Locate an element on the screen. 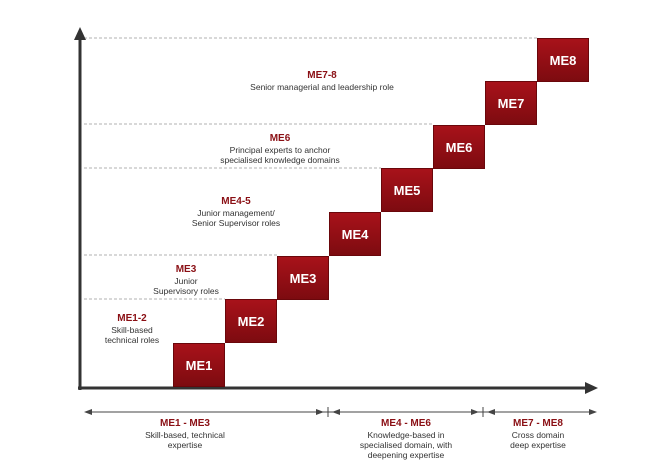 The height and width of the screenshot is (460, 650). step-me5: ME5 is located at coordinates (407, 190).